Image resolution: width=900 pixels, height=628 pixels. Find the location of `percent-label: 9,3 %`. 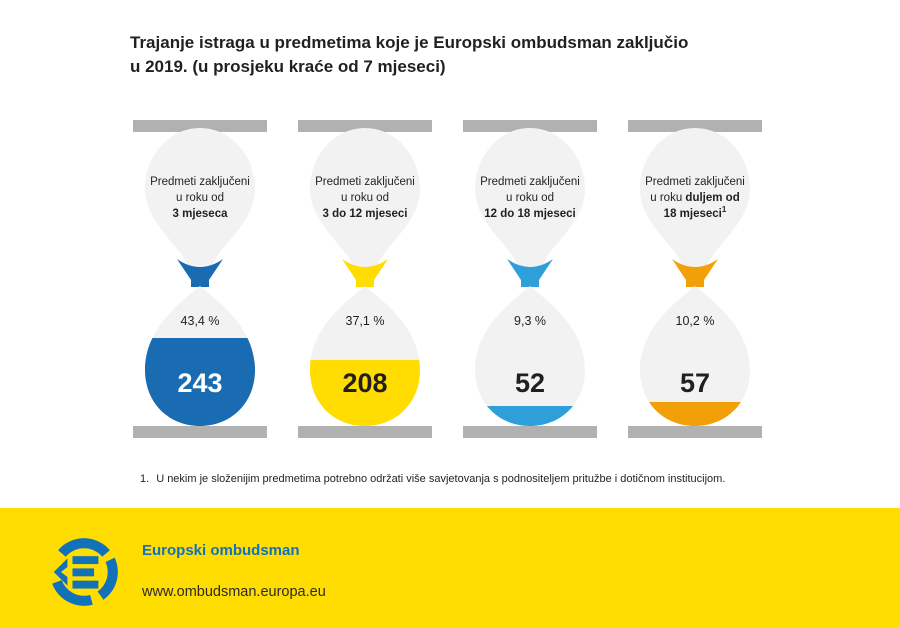

percent-label: 9,3 % is located at coordinates (530, 321).